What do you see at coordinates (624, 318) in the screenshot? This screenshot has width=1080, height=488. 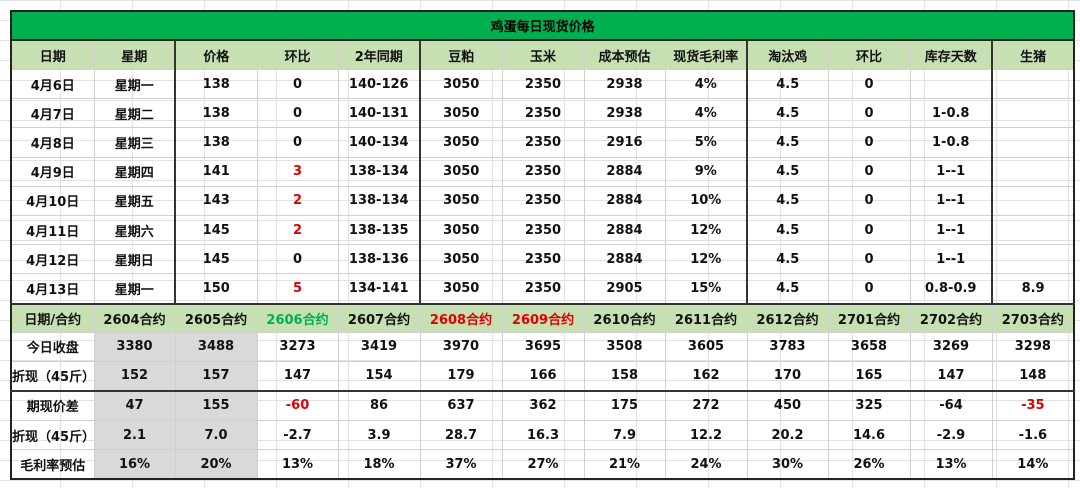 I see `contract-header: 2610合约` at bounding box center [624, 318].